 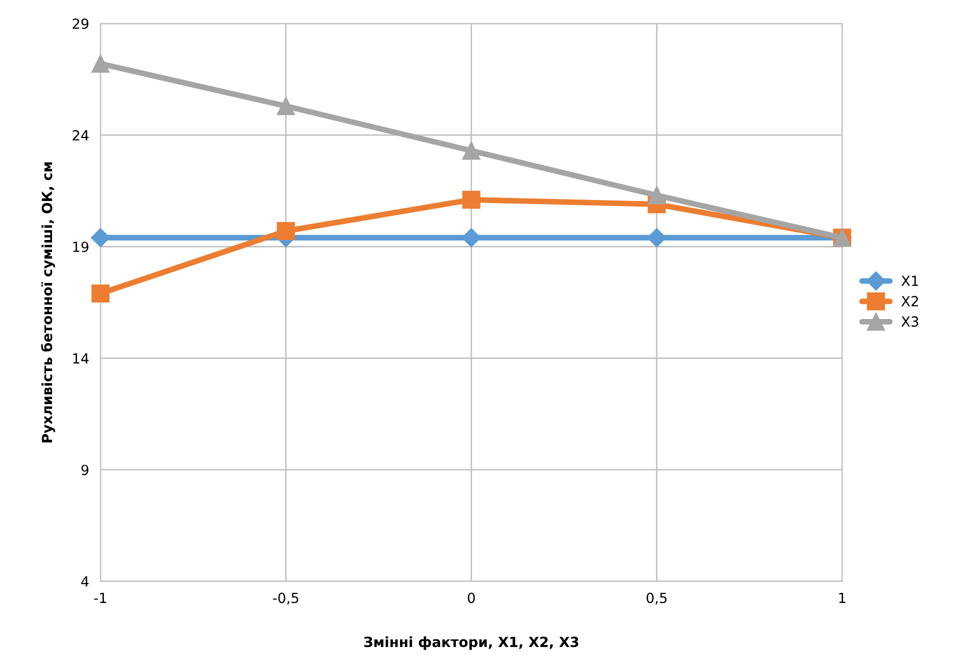 What do you see at coordinates (471, 643) in the screenshot?
I see `x-axis-title: Змінні фактори, X1, X2, X3` at bounding box center [471, 643].